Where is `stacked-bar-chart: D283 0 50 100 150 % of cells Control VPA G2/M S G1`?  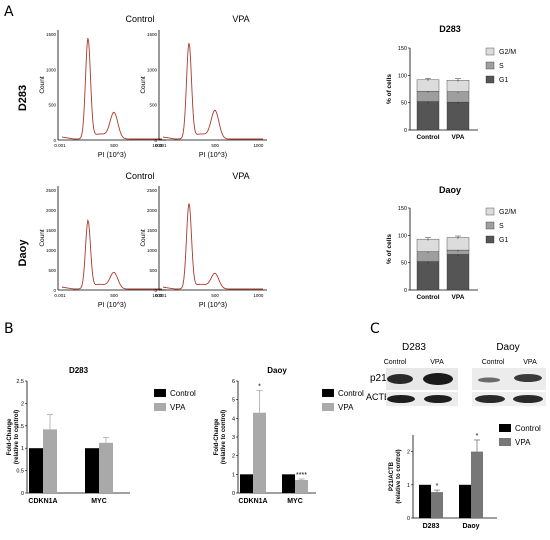
stacked-bar-chart: D283 0 50 100 150 % of cells Control VPA G2/M S G1 is located at coordinates (451, 82).